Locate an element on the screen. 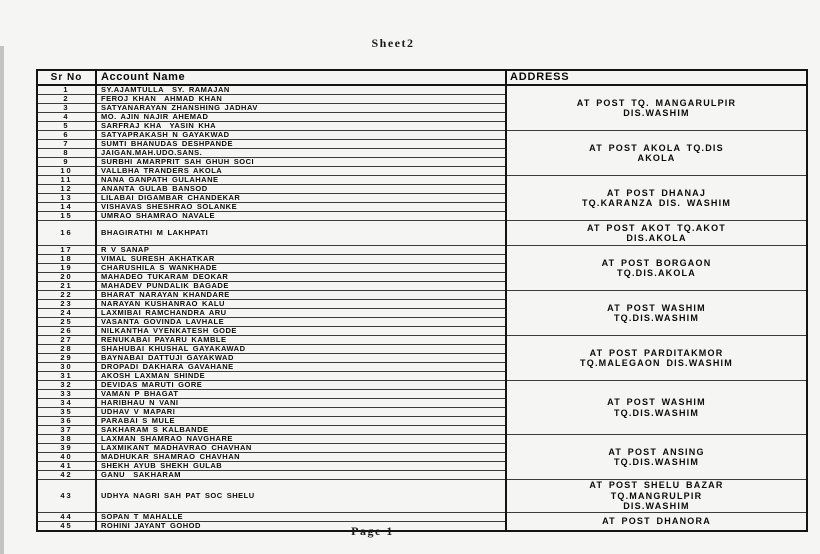 The image size is (820, 554). sr-no-cell: 4 is located at coordinates (67, 117).